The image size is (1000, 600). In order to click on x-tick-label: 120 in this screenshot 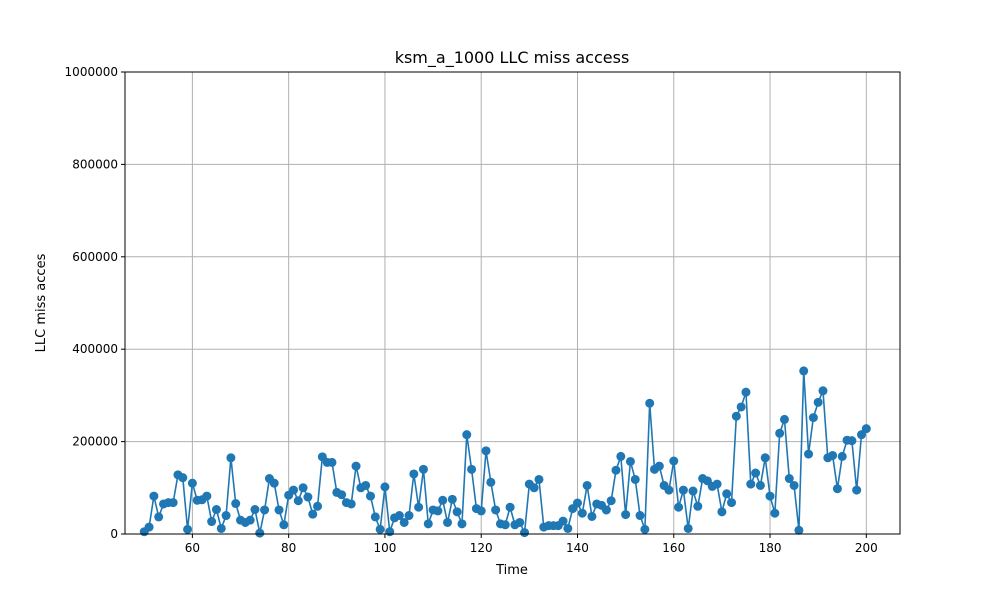, I will do `click(481, 548)`.